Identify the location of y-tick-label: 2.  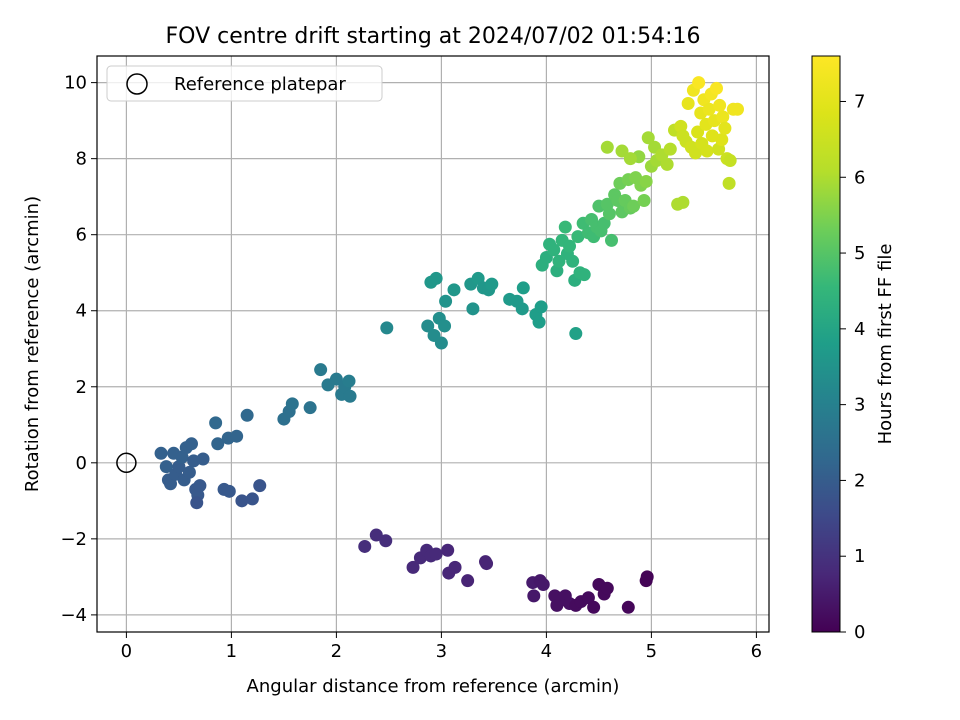
(81, 387).